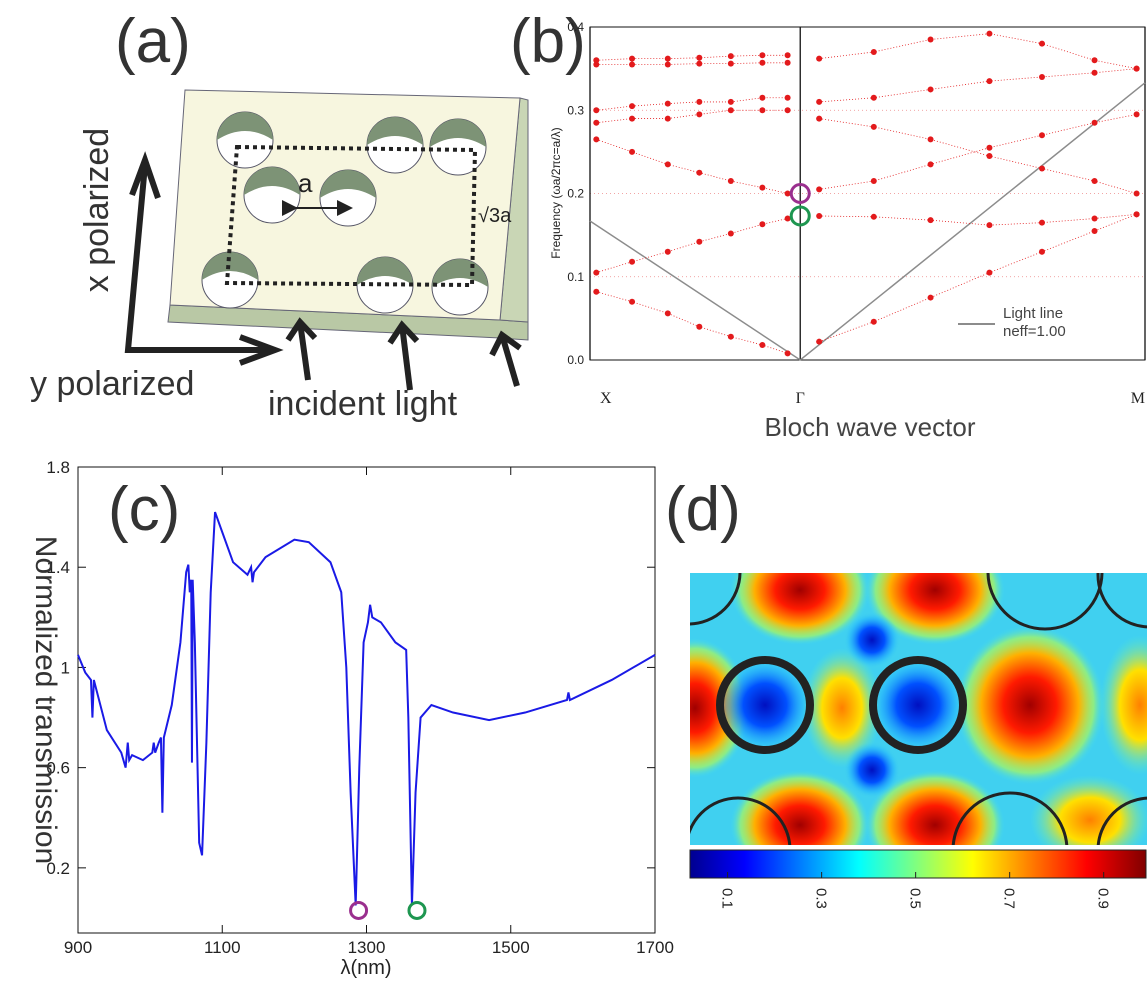 This screenshot has height=984, width=1147. Describe the element at coordinates (365, 968) in the screenshot. I see `x-axis-label: λ(nm)` at that location.